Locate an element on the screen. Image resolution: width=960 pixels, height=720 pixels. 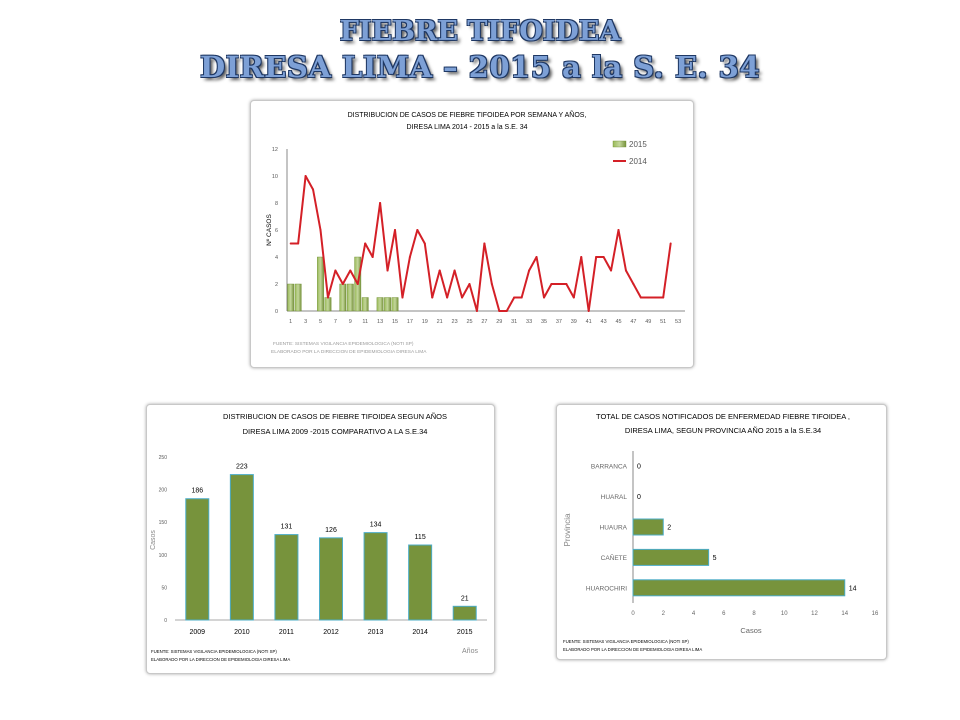
x-tick-label: 2014 is located at coordinates (420, 632).